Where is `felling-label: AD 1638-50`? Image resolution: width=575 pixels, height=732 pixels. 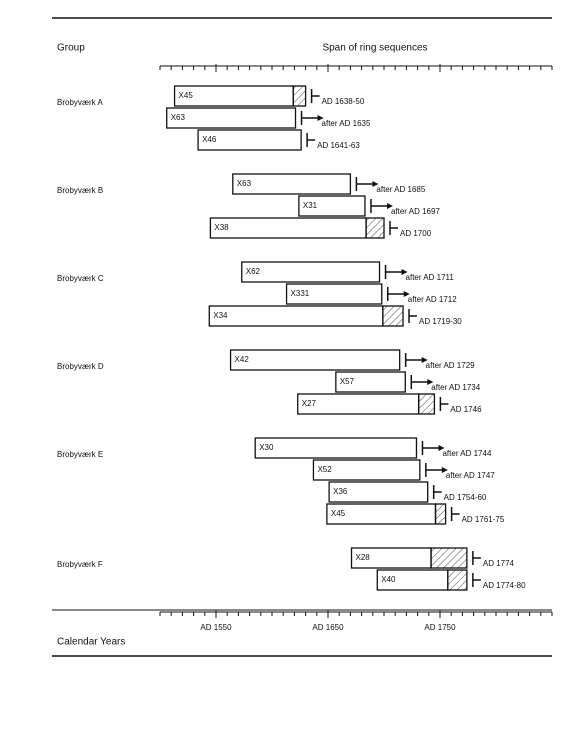 felling-label: AD 1638-50 is located at coordinates (343, 101).